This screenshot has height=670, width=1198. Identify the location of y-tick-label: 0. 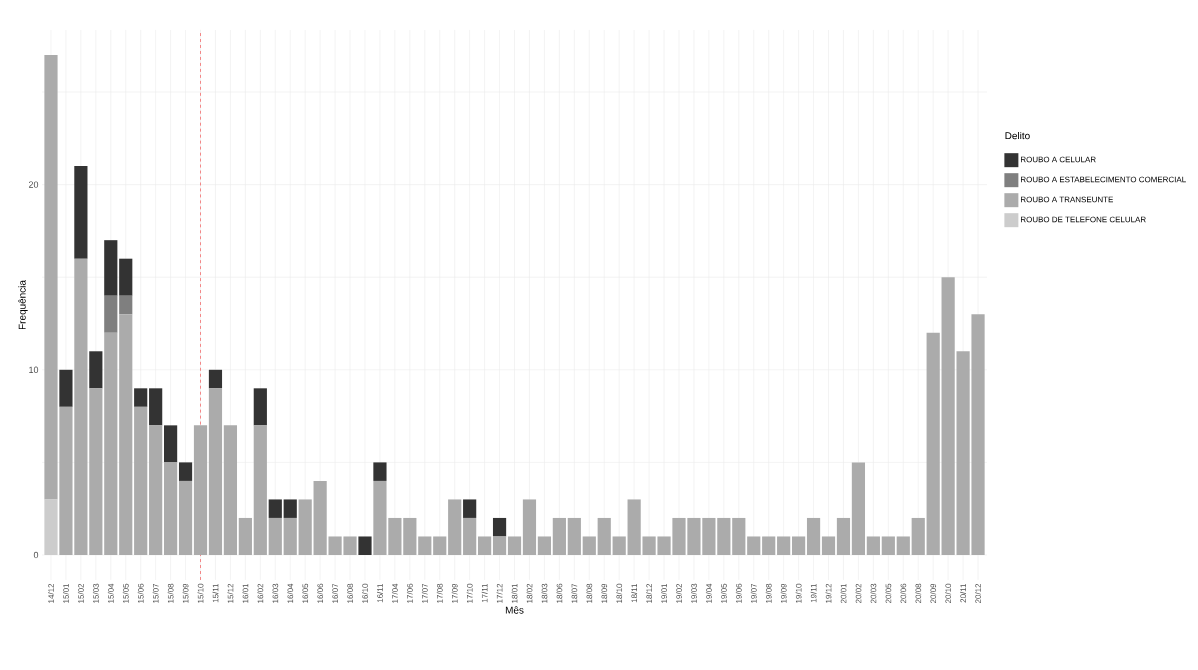
(36, 555).